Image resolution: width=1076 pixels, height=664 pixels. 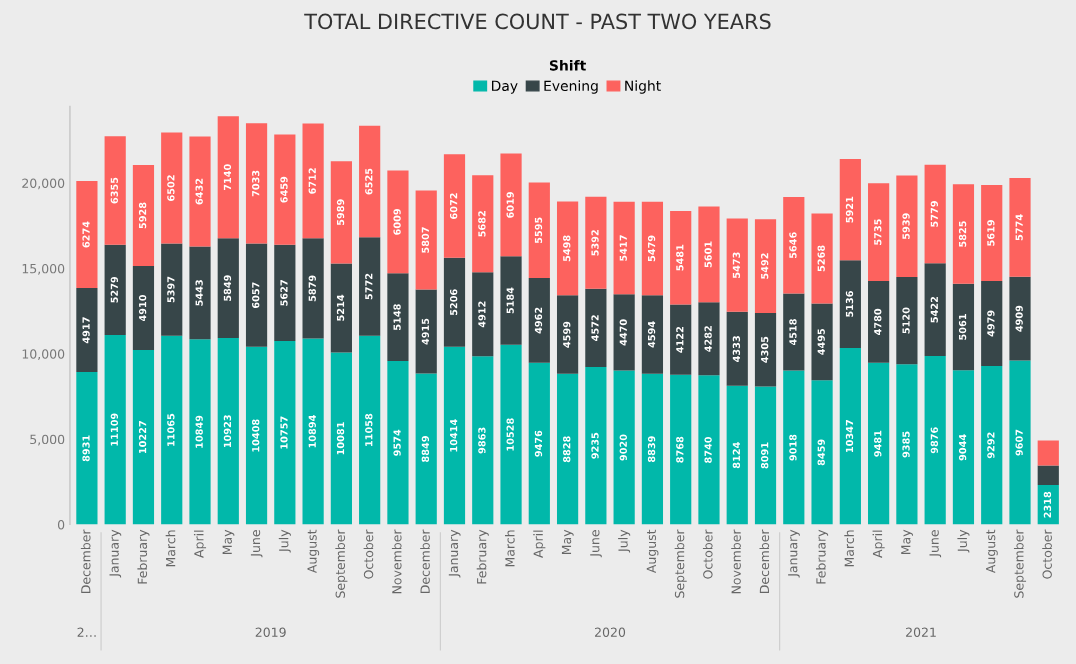 What do you see at coordinates (849, 548) in the screenshot?
I see `x-tick-label: March` at bounding box center [849, 548].